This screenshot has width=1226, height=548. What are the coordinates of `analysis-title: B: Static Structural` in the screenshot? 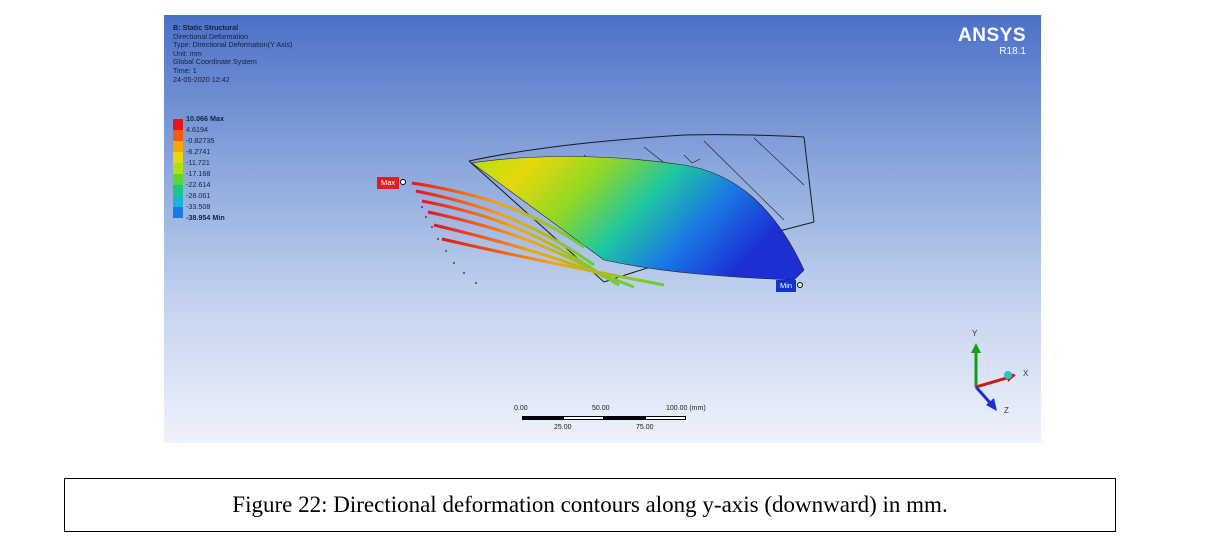 It's located at (206, 27).